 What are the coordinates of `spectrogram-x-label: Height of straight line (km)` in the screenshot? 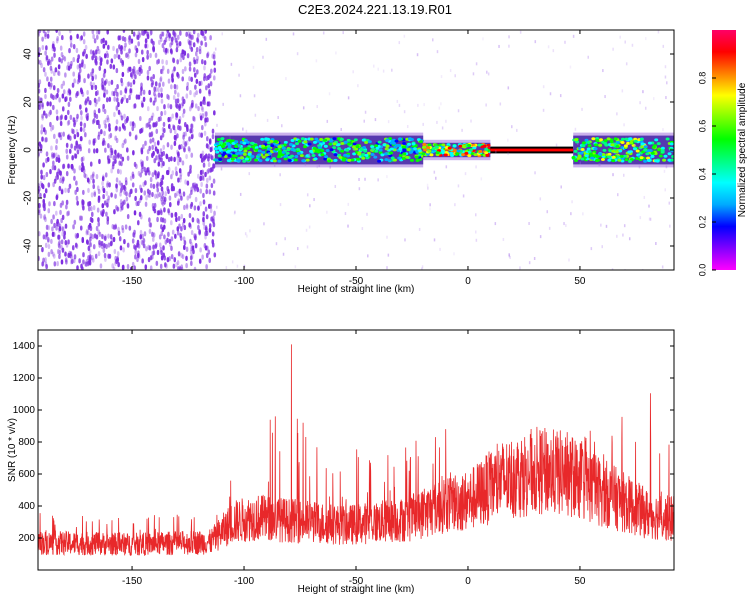 It's located at (356, 289).